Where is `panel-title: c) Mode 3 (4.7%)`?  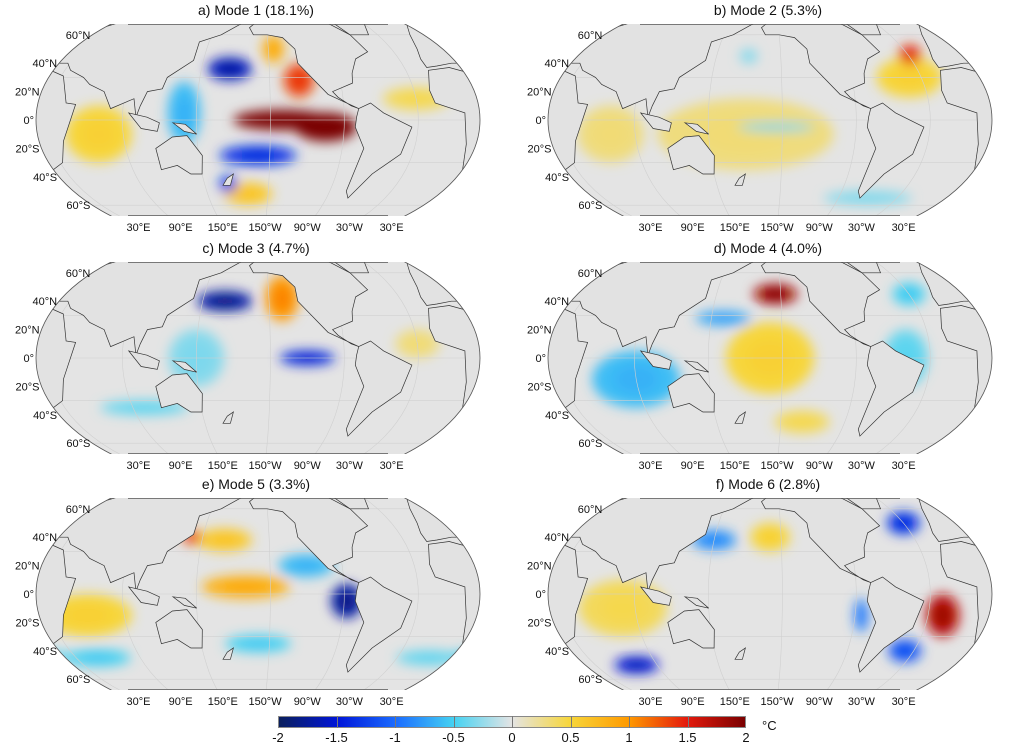 panel-title: c) Mode 3 (4.7%) is located at coordinates (256, 248).